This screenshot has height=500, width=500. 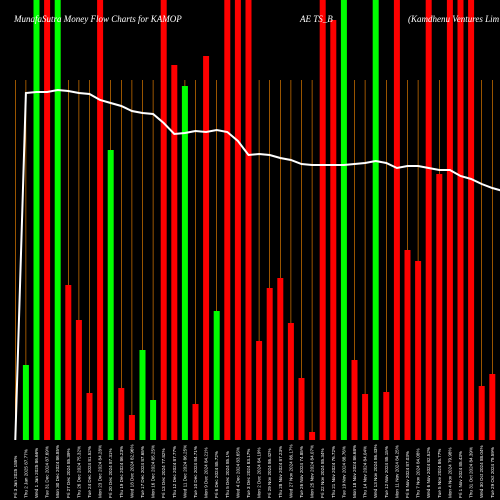 What do you see at coordinates (195, 472) in the screenshot?
I see `x-tick-label: Tue 10 Dec 2024 84.71%` at bounding box center [195, 472].